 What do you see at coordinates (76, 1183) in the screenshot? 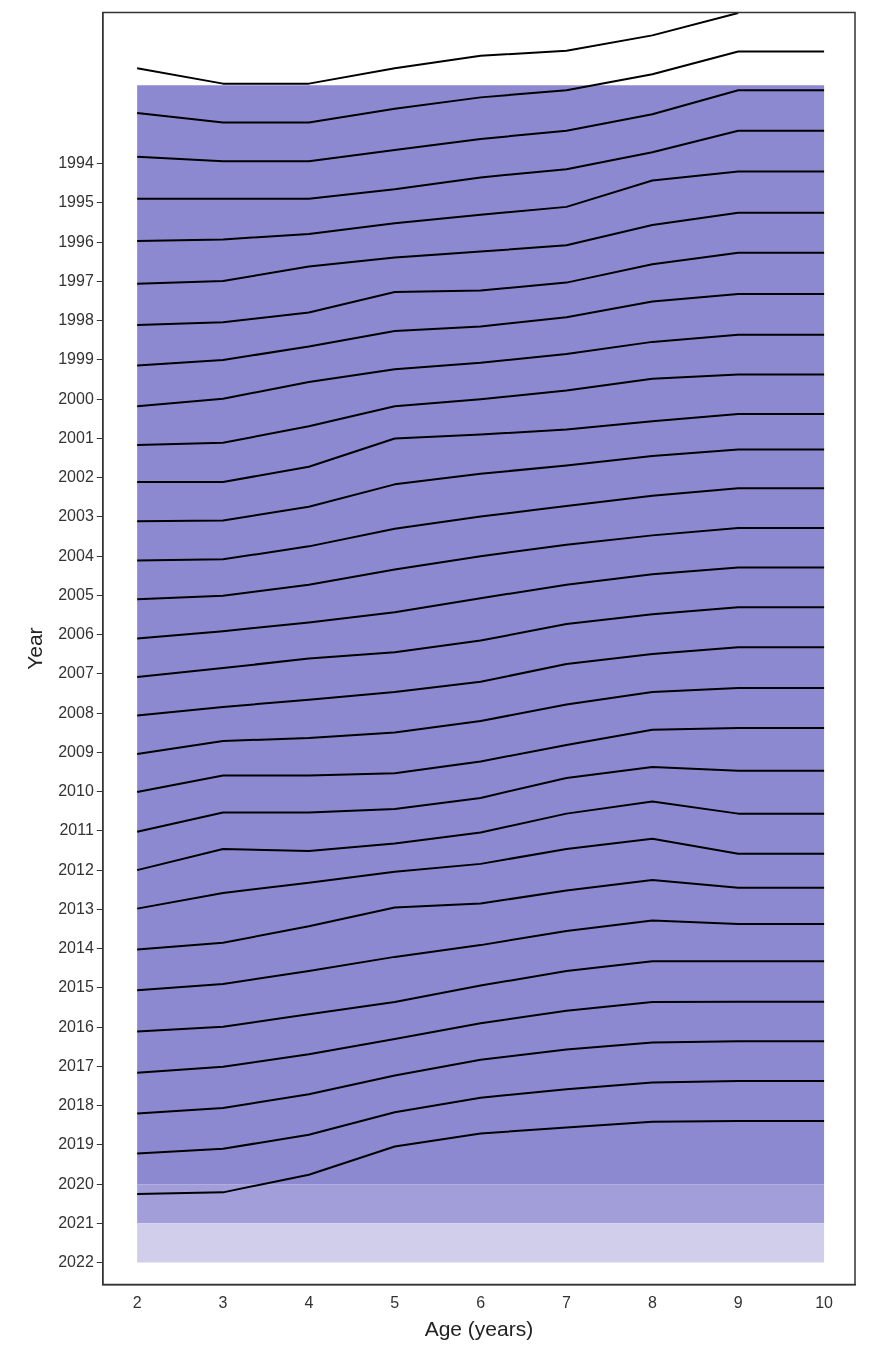
I see `y-tick-label: 2020` at bounding box center [76, 1183].